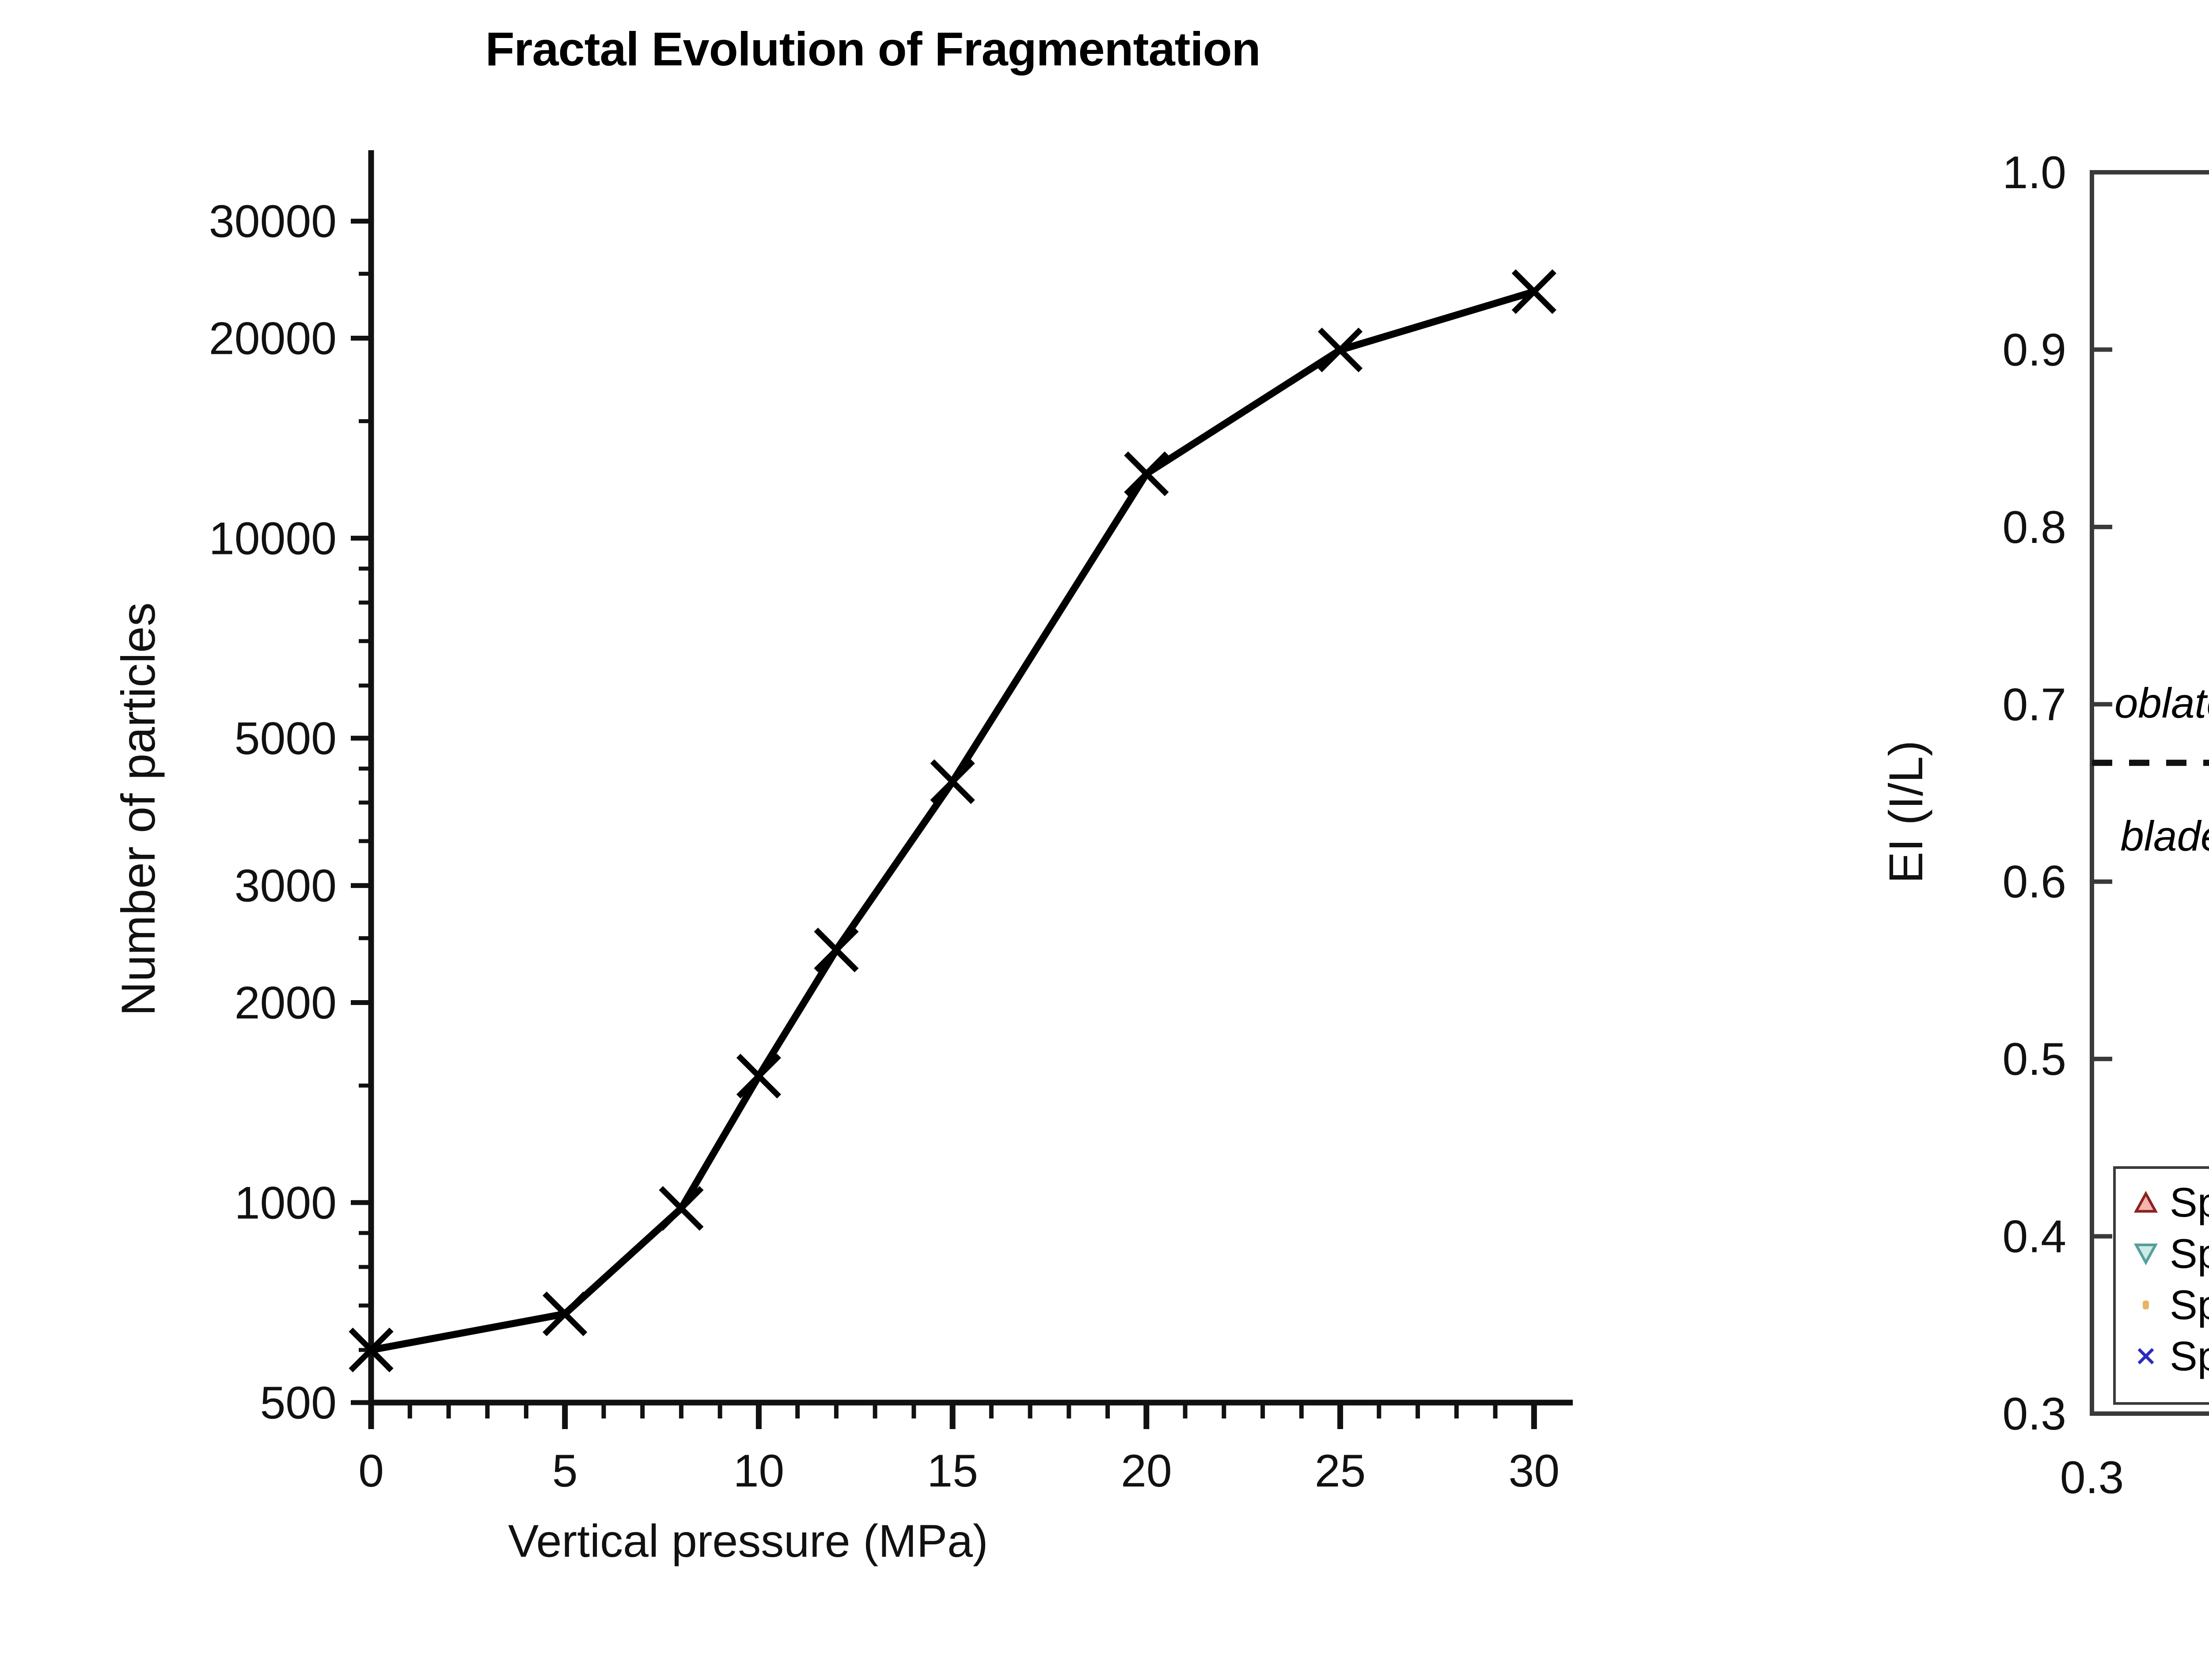  Describe the element at coordinates (953, 1471) in the screenshot. I see `x-tick-label: 15` at that location.